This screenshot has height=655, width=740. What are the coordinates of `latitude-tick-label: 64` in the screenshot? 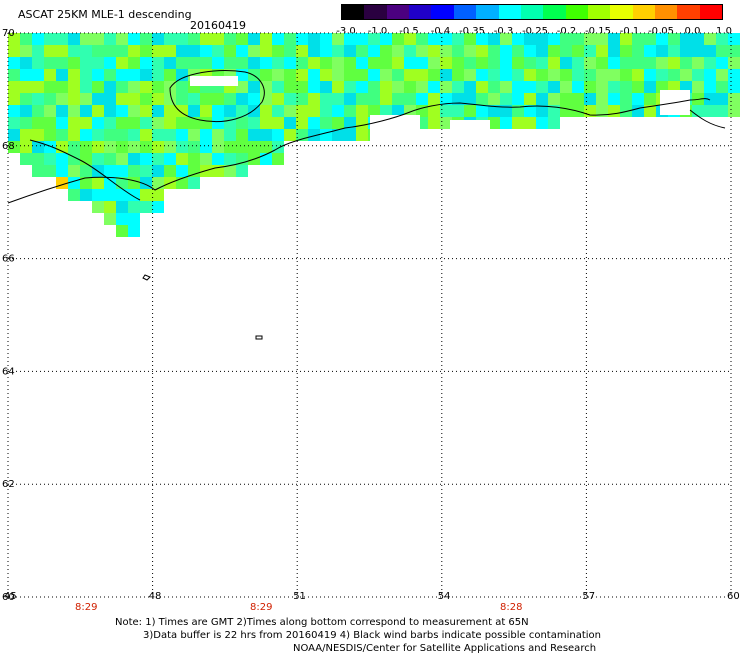 It's located at (8, 371).